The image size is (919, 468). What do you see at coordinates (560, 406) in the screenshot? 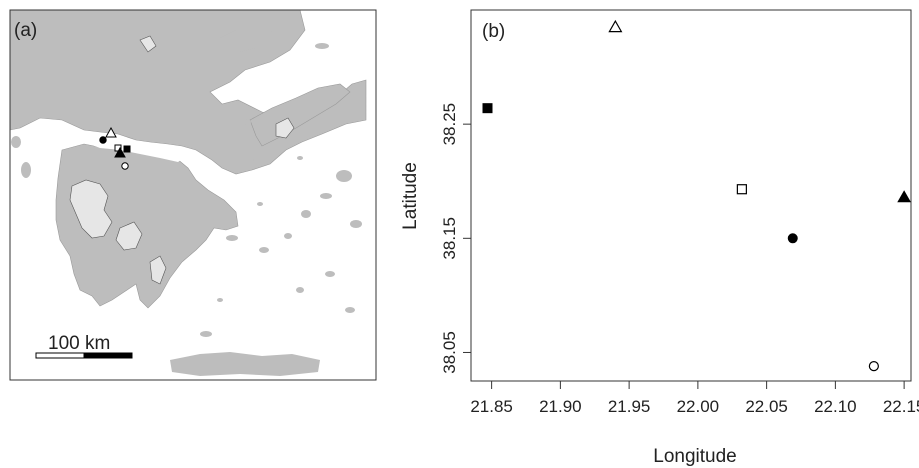
I see `x-tick-label: 21.90` at bounding box center [560, 406].